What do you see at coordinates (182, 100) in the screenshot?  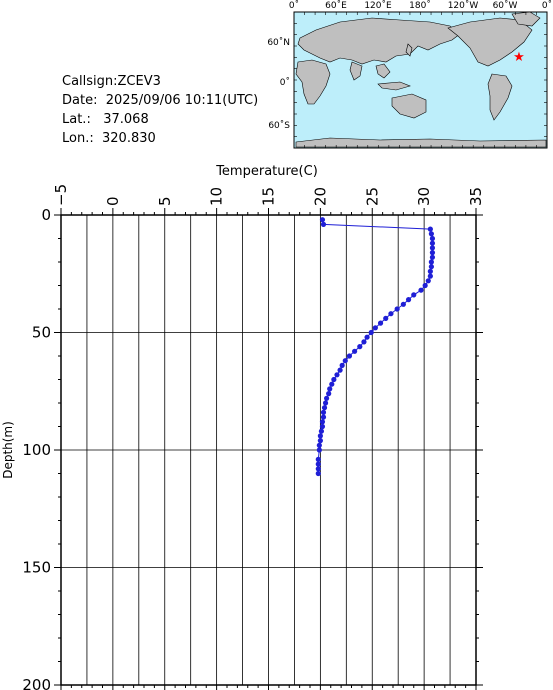 I see `date-value: 2025/09/06 10:11(UTC)` at bounding box center [182, 100].